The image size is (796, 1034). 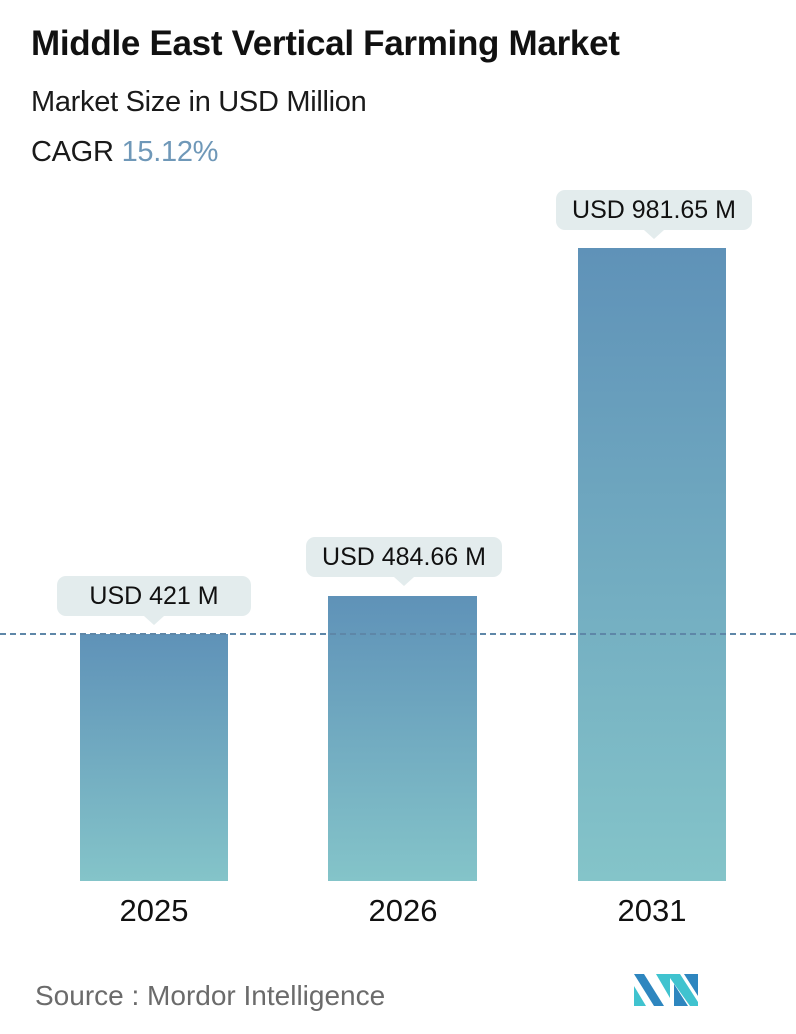 I want to click on x-tick-2031: 2031, so click(x=652, y=910).